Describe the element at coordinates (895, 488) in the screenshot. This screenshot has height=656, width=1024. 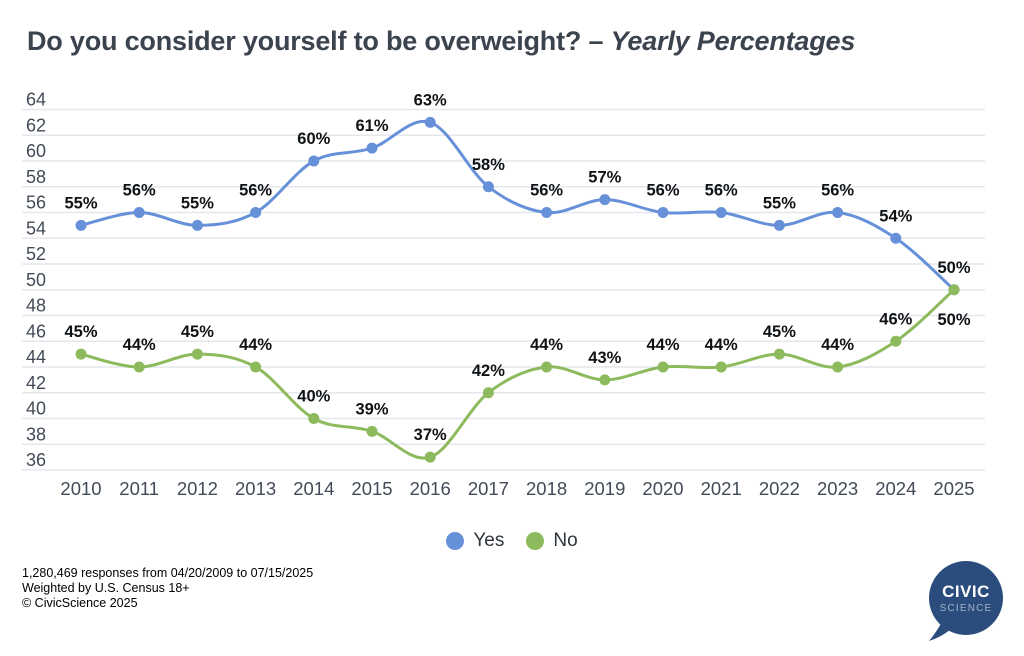
I see `x-axis-tick-label: 2024` at that location.